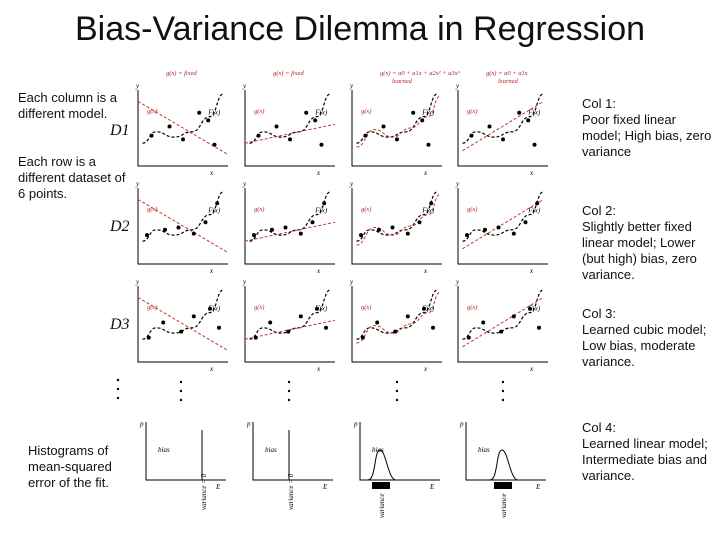  What do you see at coordinates (244, 184) in the screenshot?
I see `y-axis-label-r2c2: y` at bounding box center [244, 184].